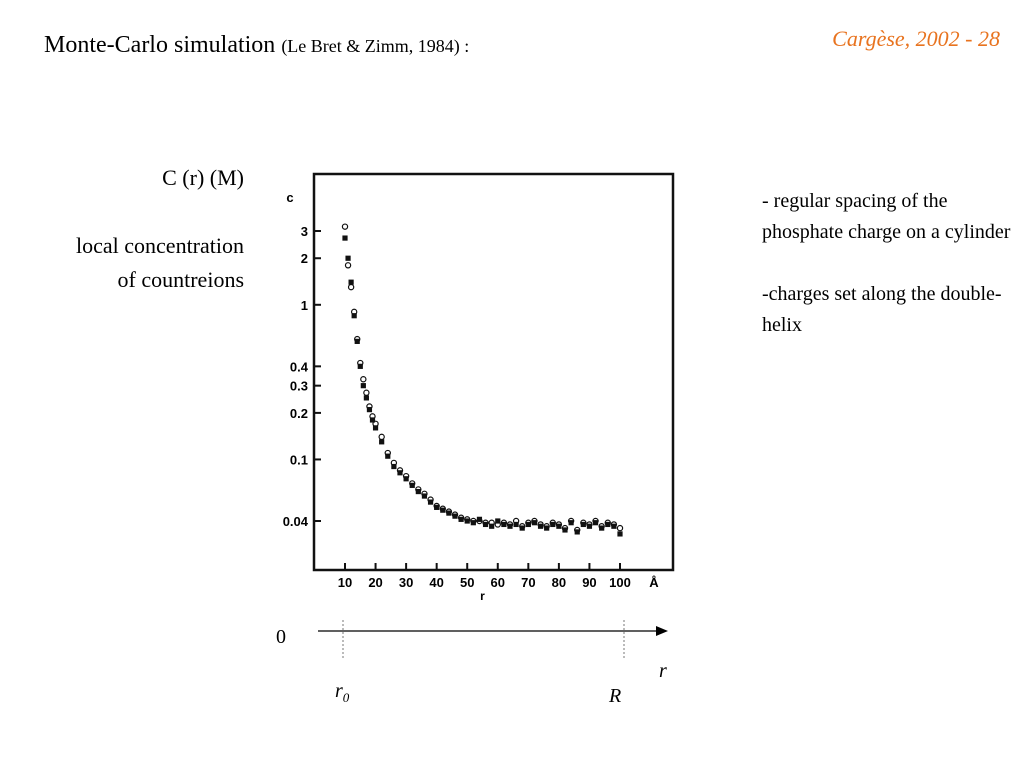 Image resolution: width=1024 pixels, height=768 pixels. I want to click on R-label: R, so click(615, 696).